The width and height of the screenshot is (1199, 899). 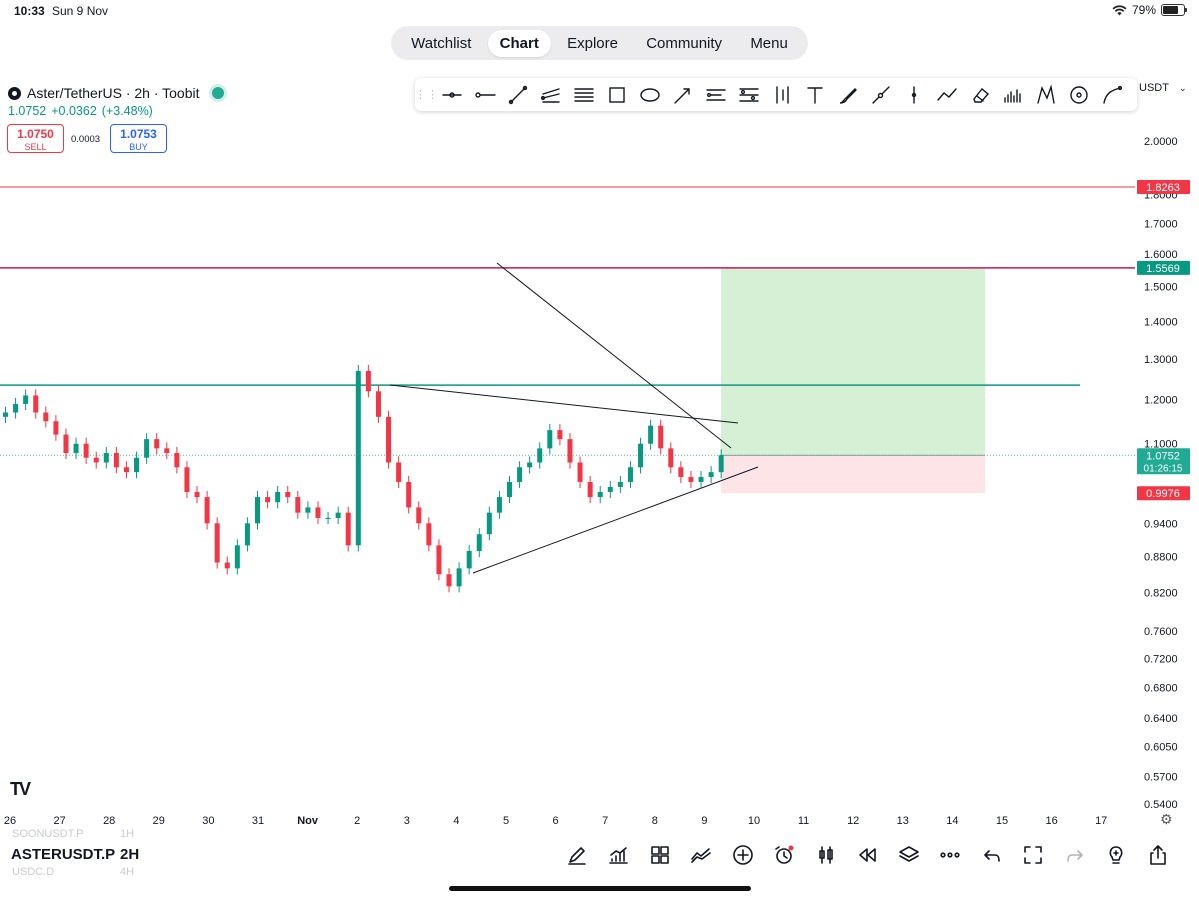 What do you see at coordinates (979, 94) in the screenshot?
I see `eraser-tool-icon` at bounding box center [979, 94].